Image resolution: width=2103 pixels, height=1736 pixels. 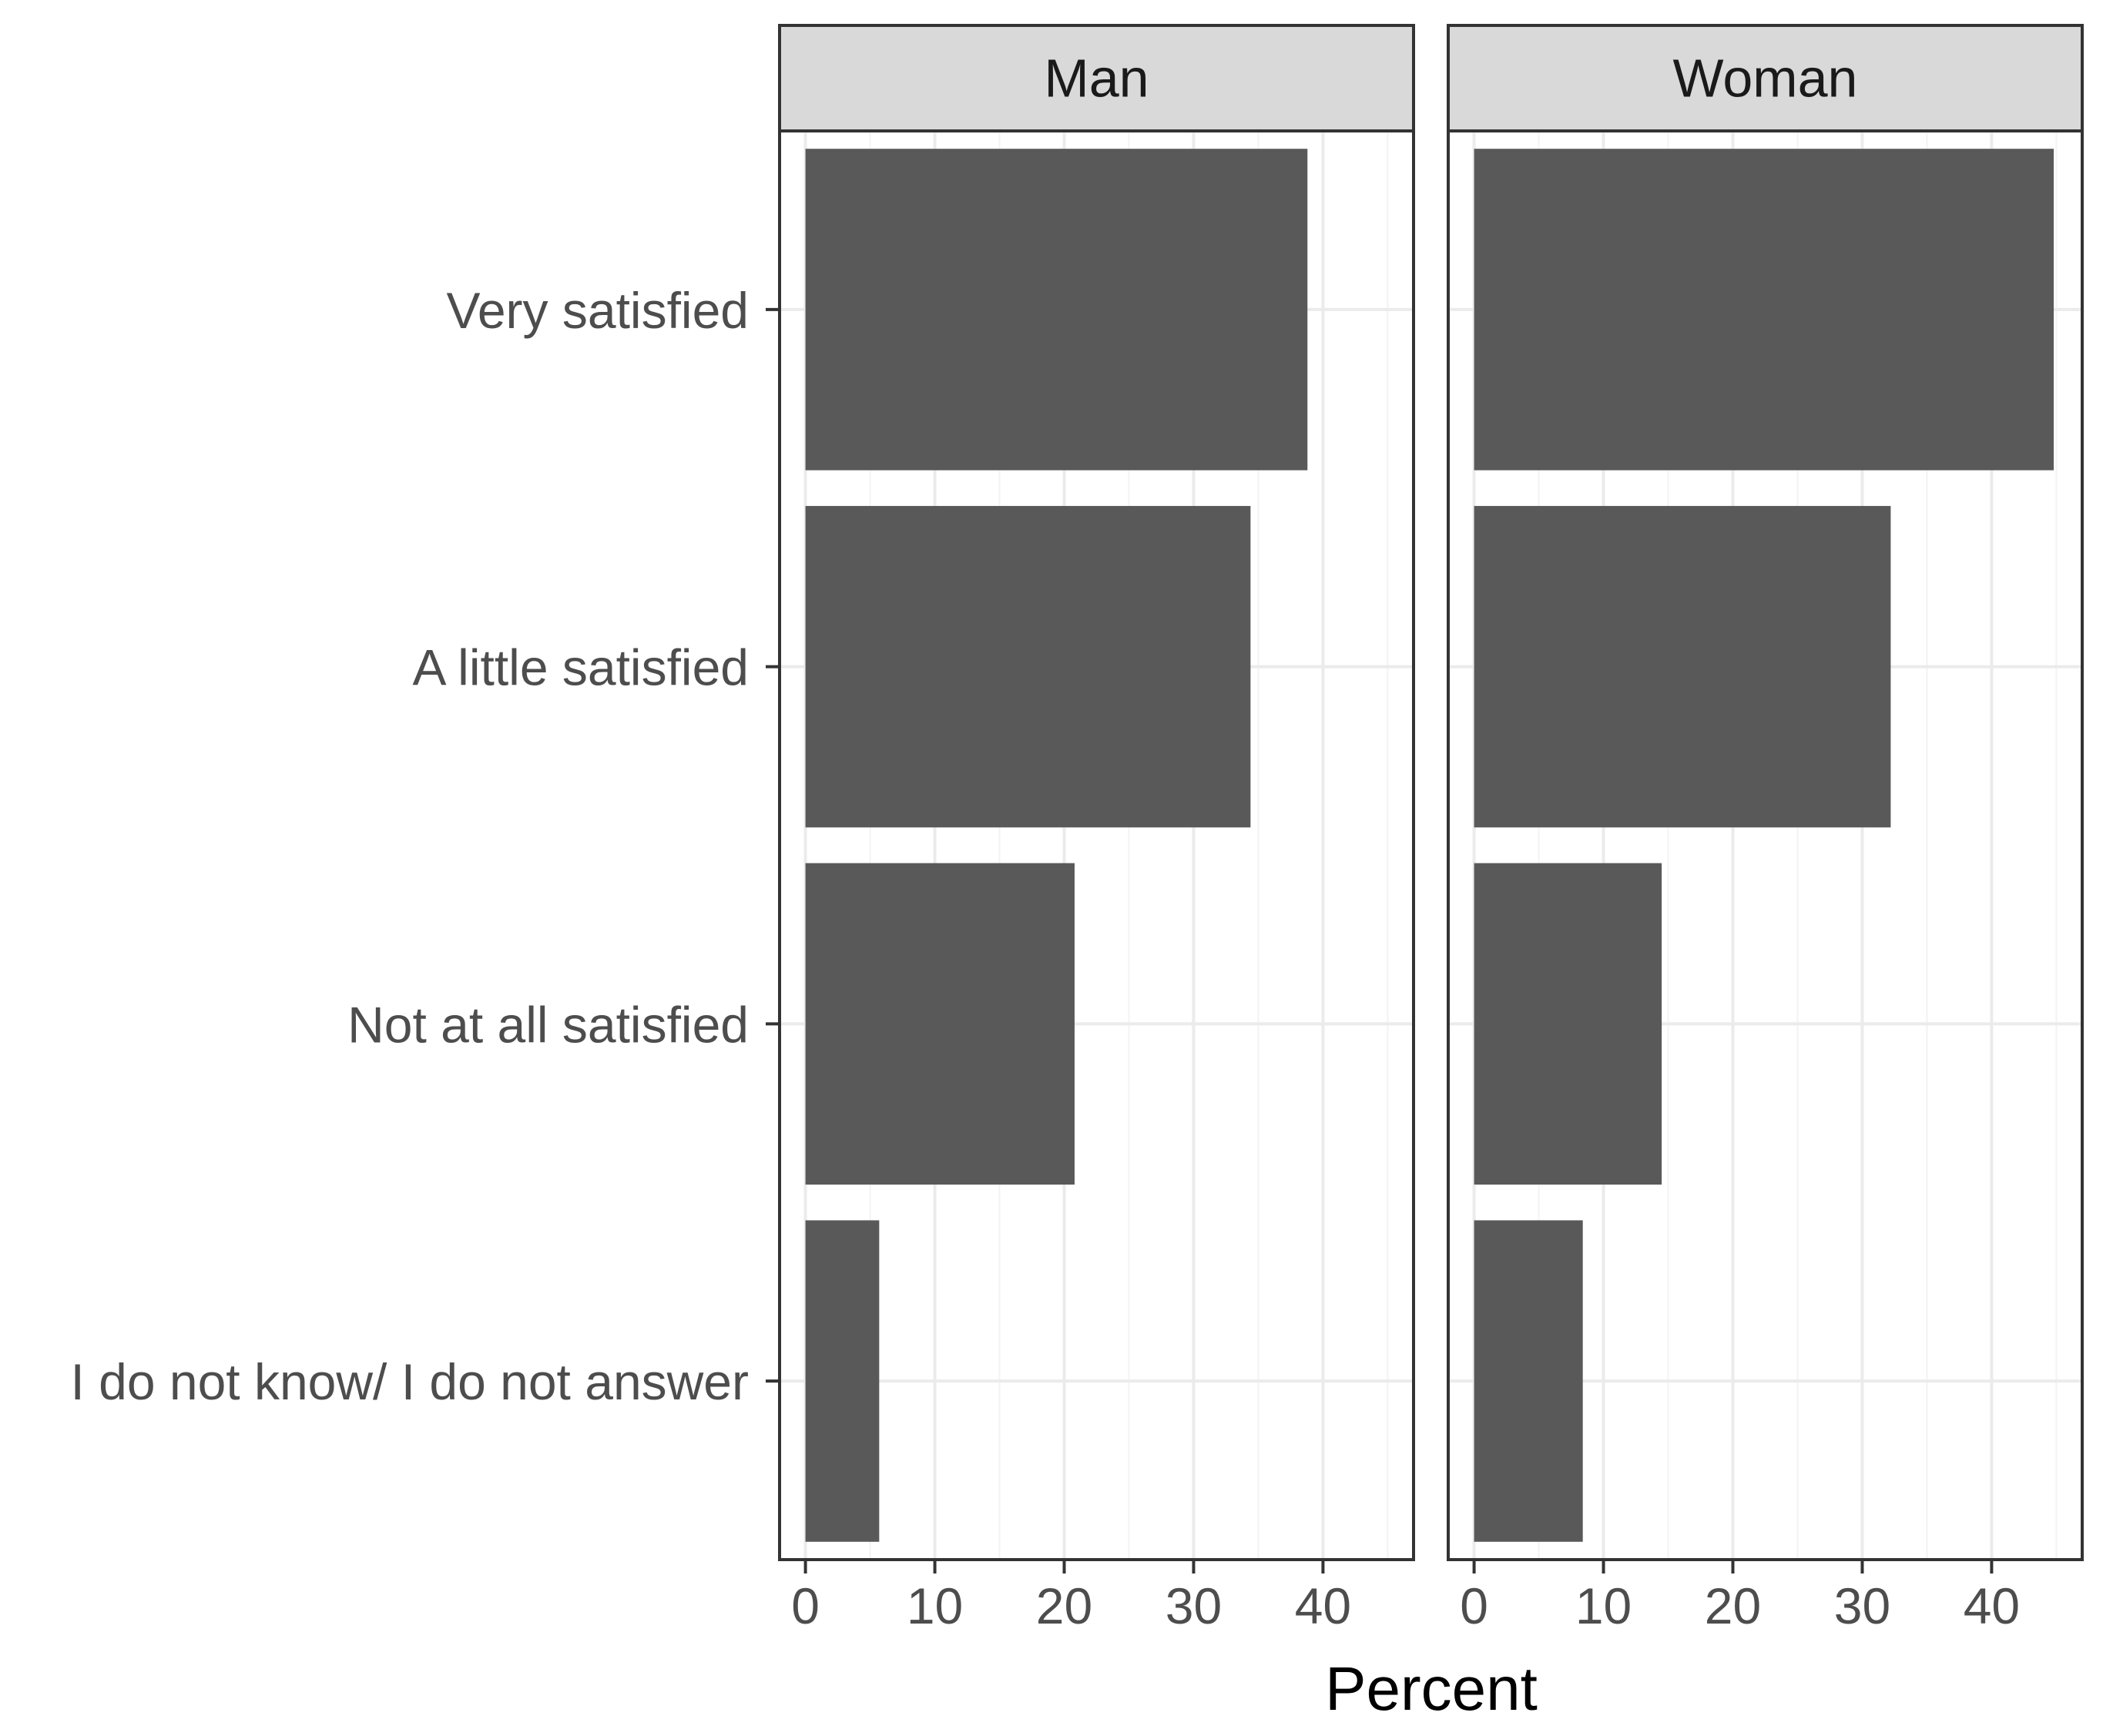 I want to click on facet-strip-label: Woman, so click(x=1766, y=79).